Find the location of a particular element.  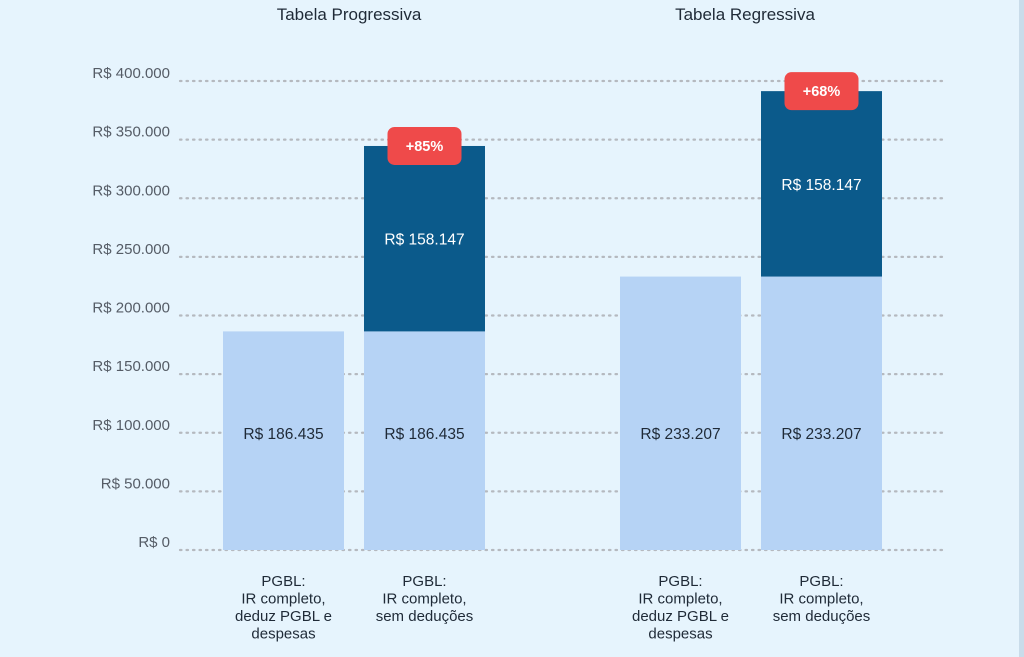

increase-badge-label: +85% is located at coordinates (425, 147).